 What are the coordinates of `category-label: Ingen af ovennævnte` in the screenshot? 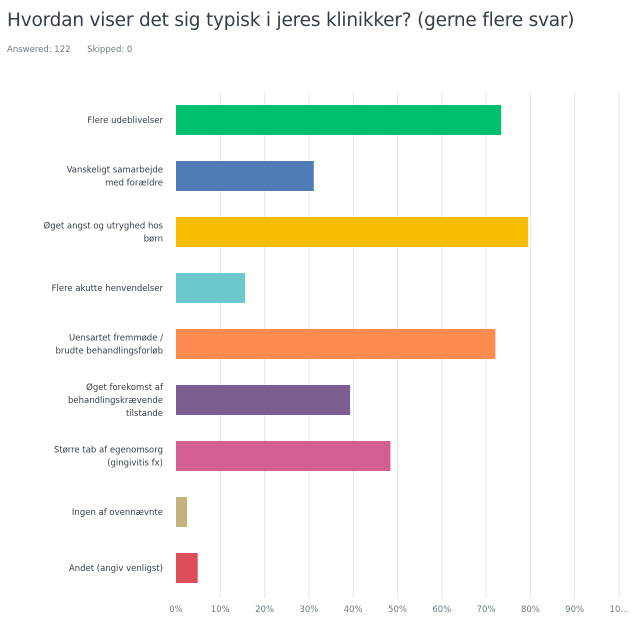 It's located at (117, 513).